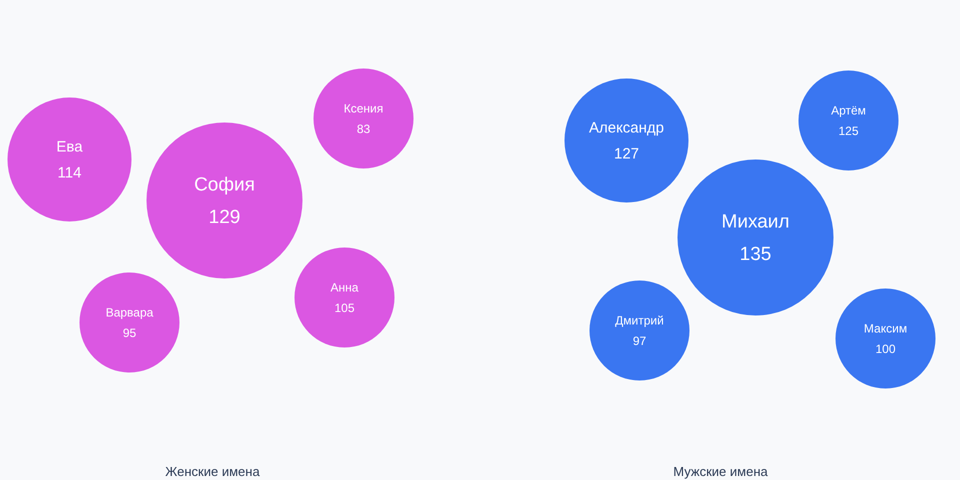 Image resolution: width=960 pixels, height=480 pixels. I want to click on data-label: 97, so click(639, 341).